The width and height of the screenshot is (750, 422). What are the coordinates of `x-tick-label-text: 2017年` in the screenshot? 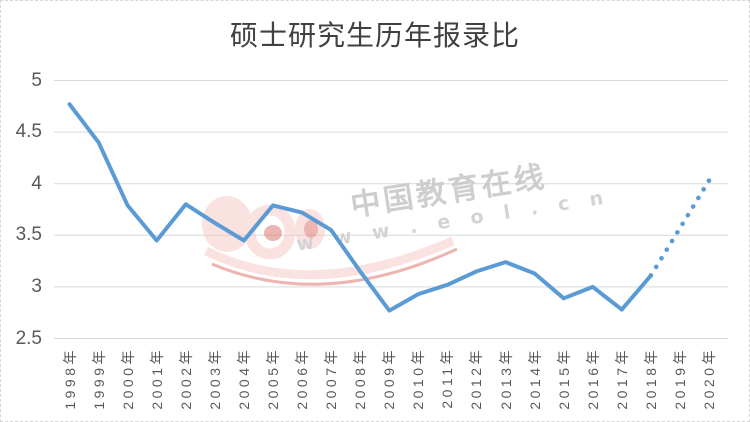 It's located at (621, 378).